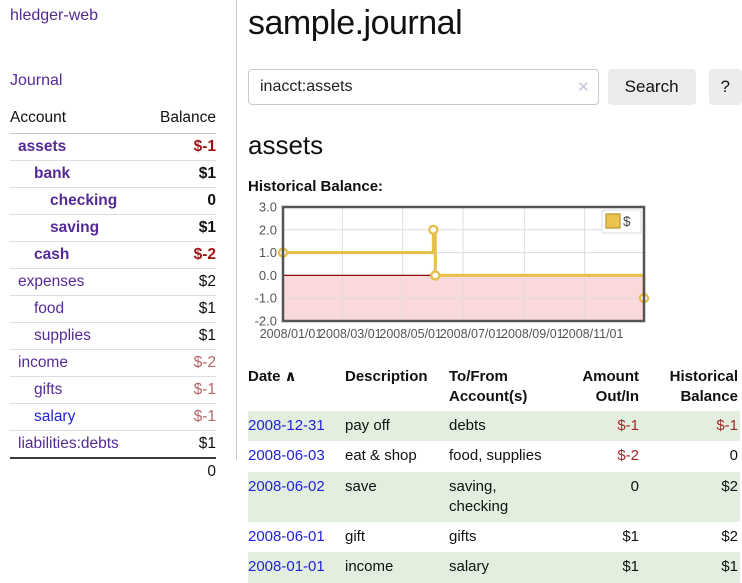  I want to click on account-row: cash $-2, so click(113, 255).